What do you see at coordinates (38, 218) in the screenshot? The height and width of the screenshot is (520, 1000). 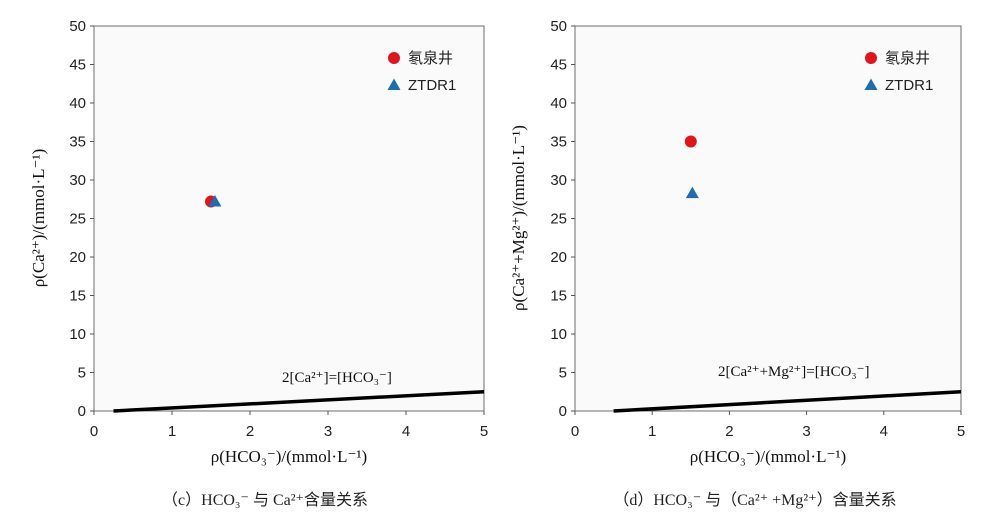 I see `y-axis-label: ρ(Ca²⁺)/(mmol·L⁻¹)` at bounding box center [38, 218].